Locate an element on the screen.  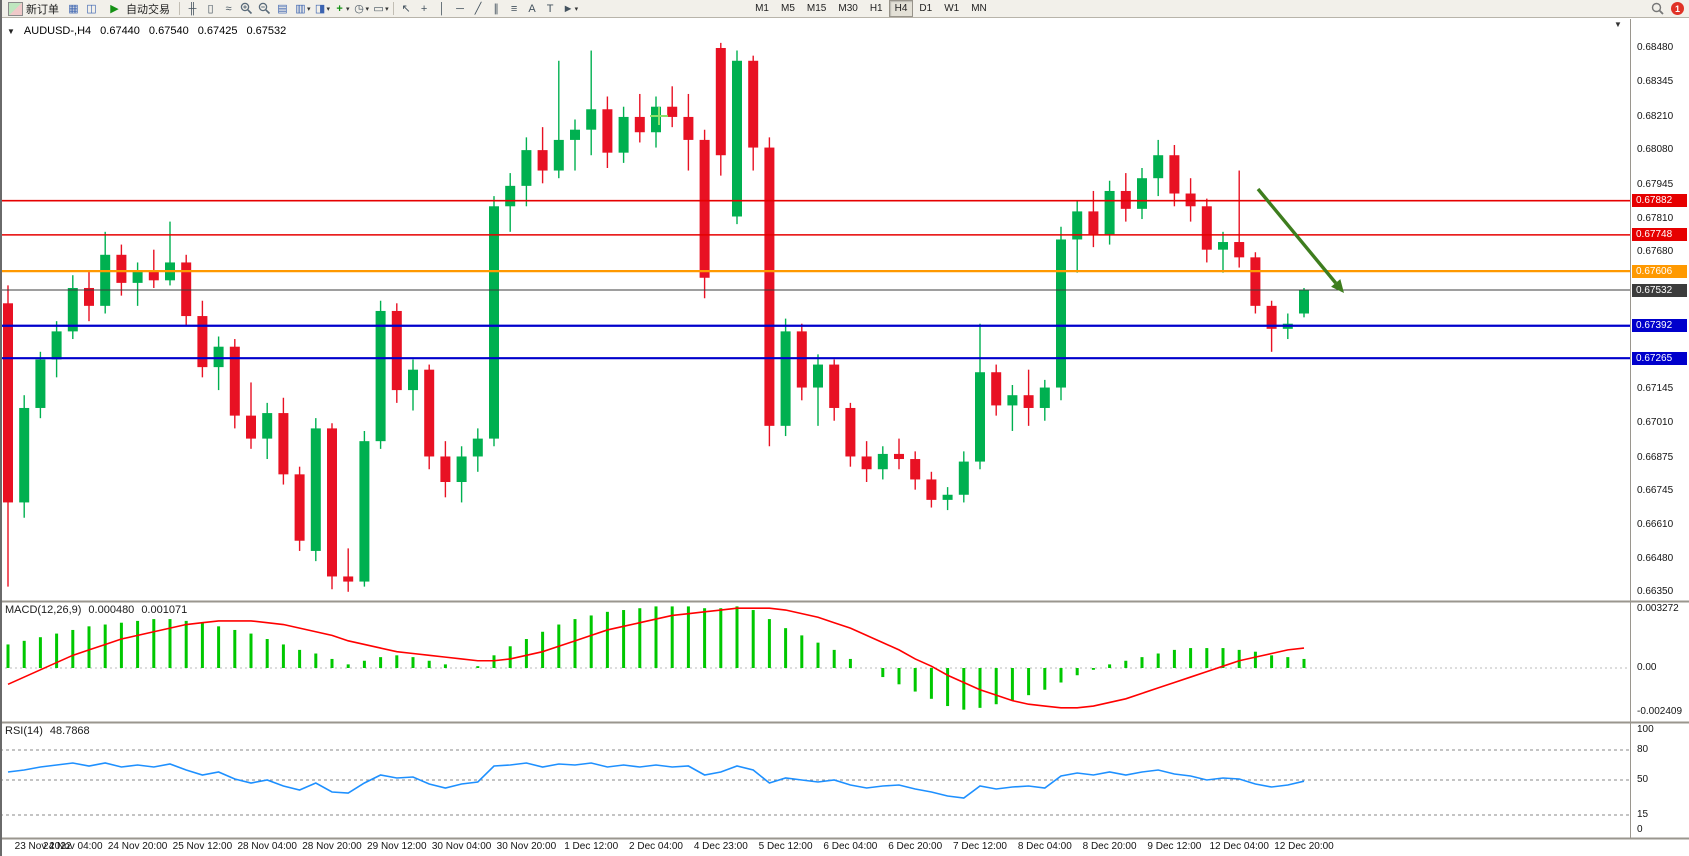
vertical-line-tool-icon: │ is located at coordinates (442, 8).